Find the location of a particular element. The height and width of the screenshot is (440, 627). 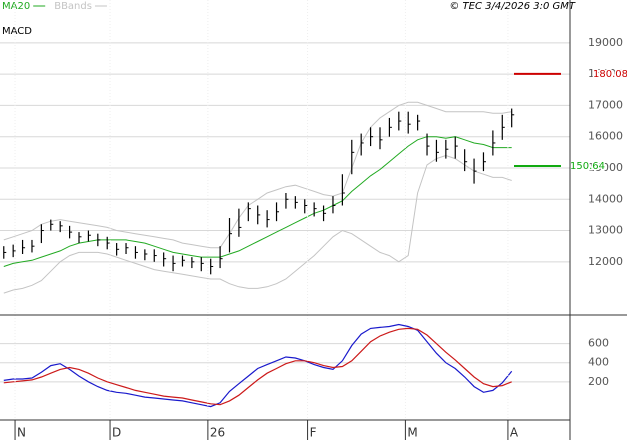

legend-label: MA20 is located at coordinates (16, 6).